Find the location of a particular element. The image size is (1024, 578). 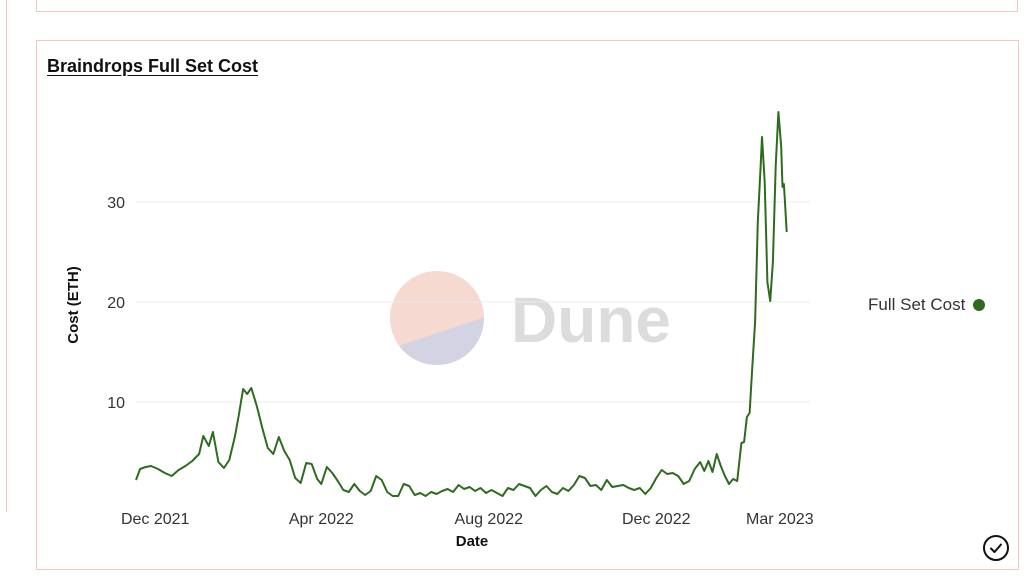

x-tick-label: Apr 2022 is located at coordinates (321, 519).